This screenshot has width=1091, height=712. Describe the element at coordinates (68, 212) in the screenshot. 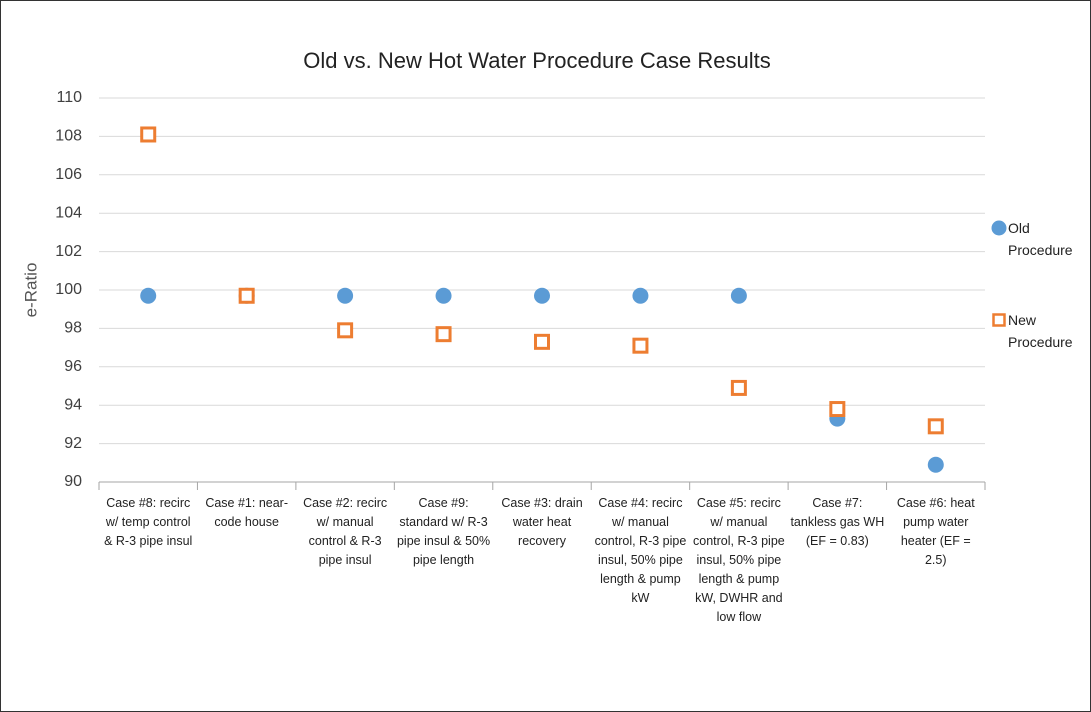

I see `y-tick-label: 104` at that location.